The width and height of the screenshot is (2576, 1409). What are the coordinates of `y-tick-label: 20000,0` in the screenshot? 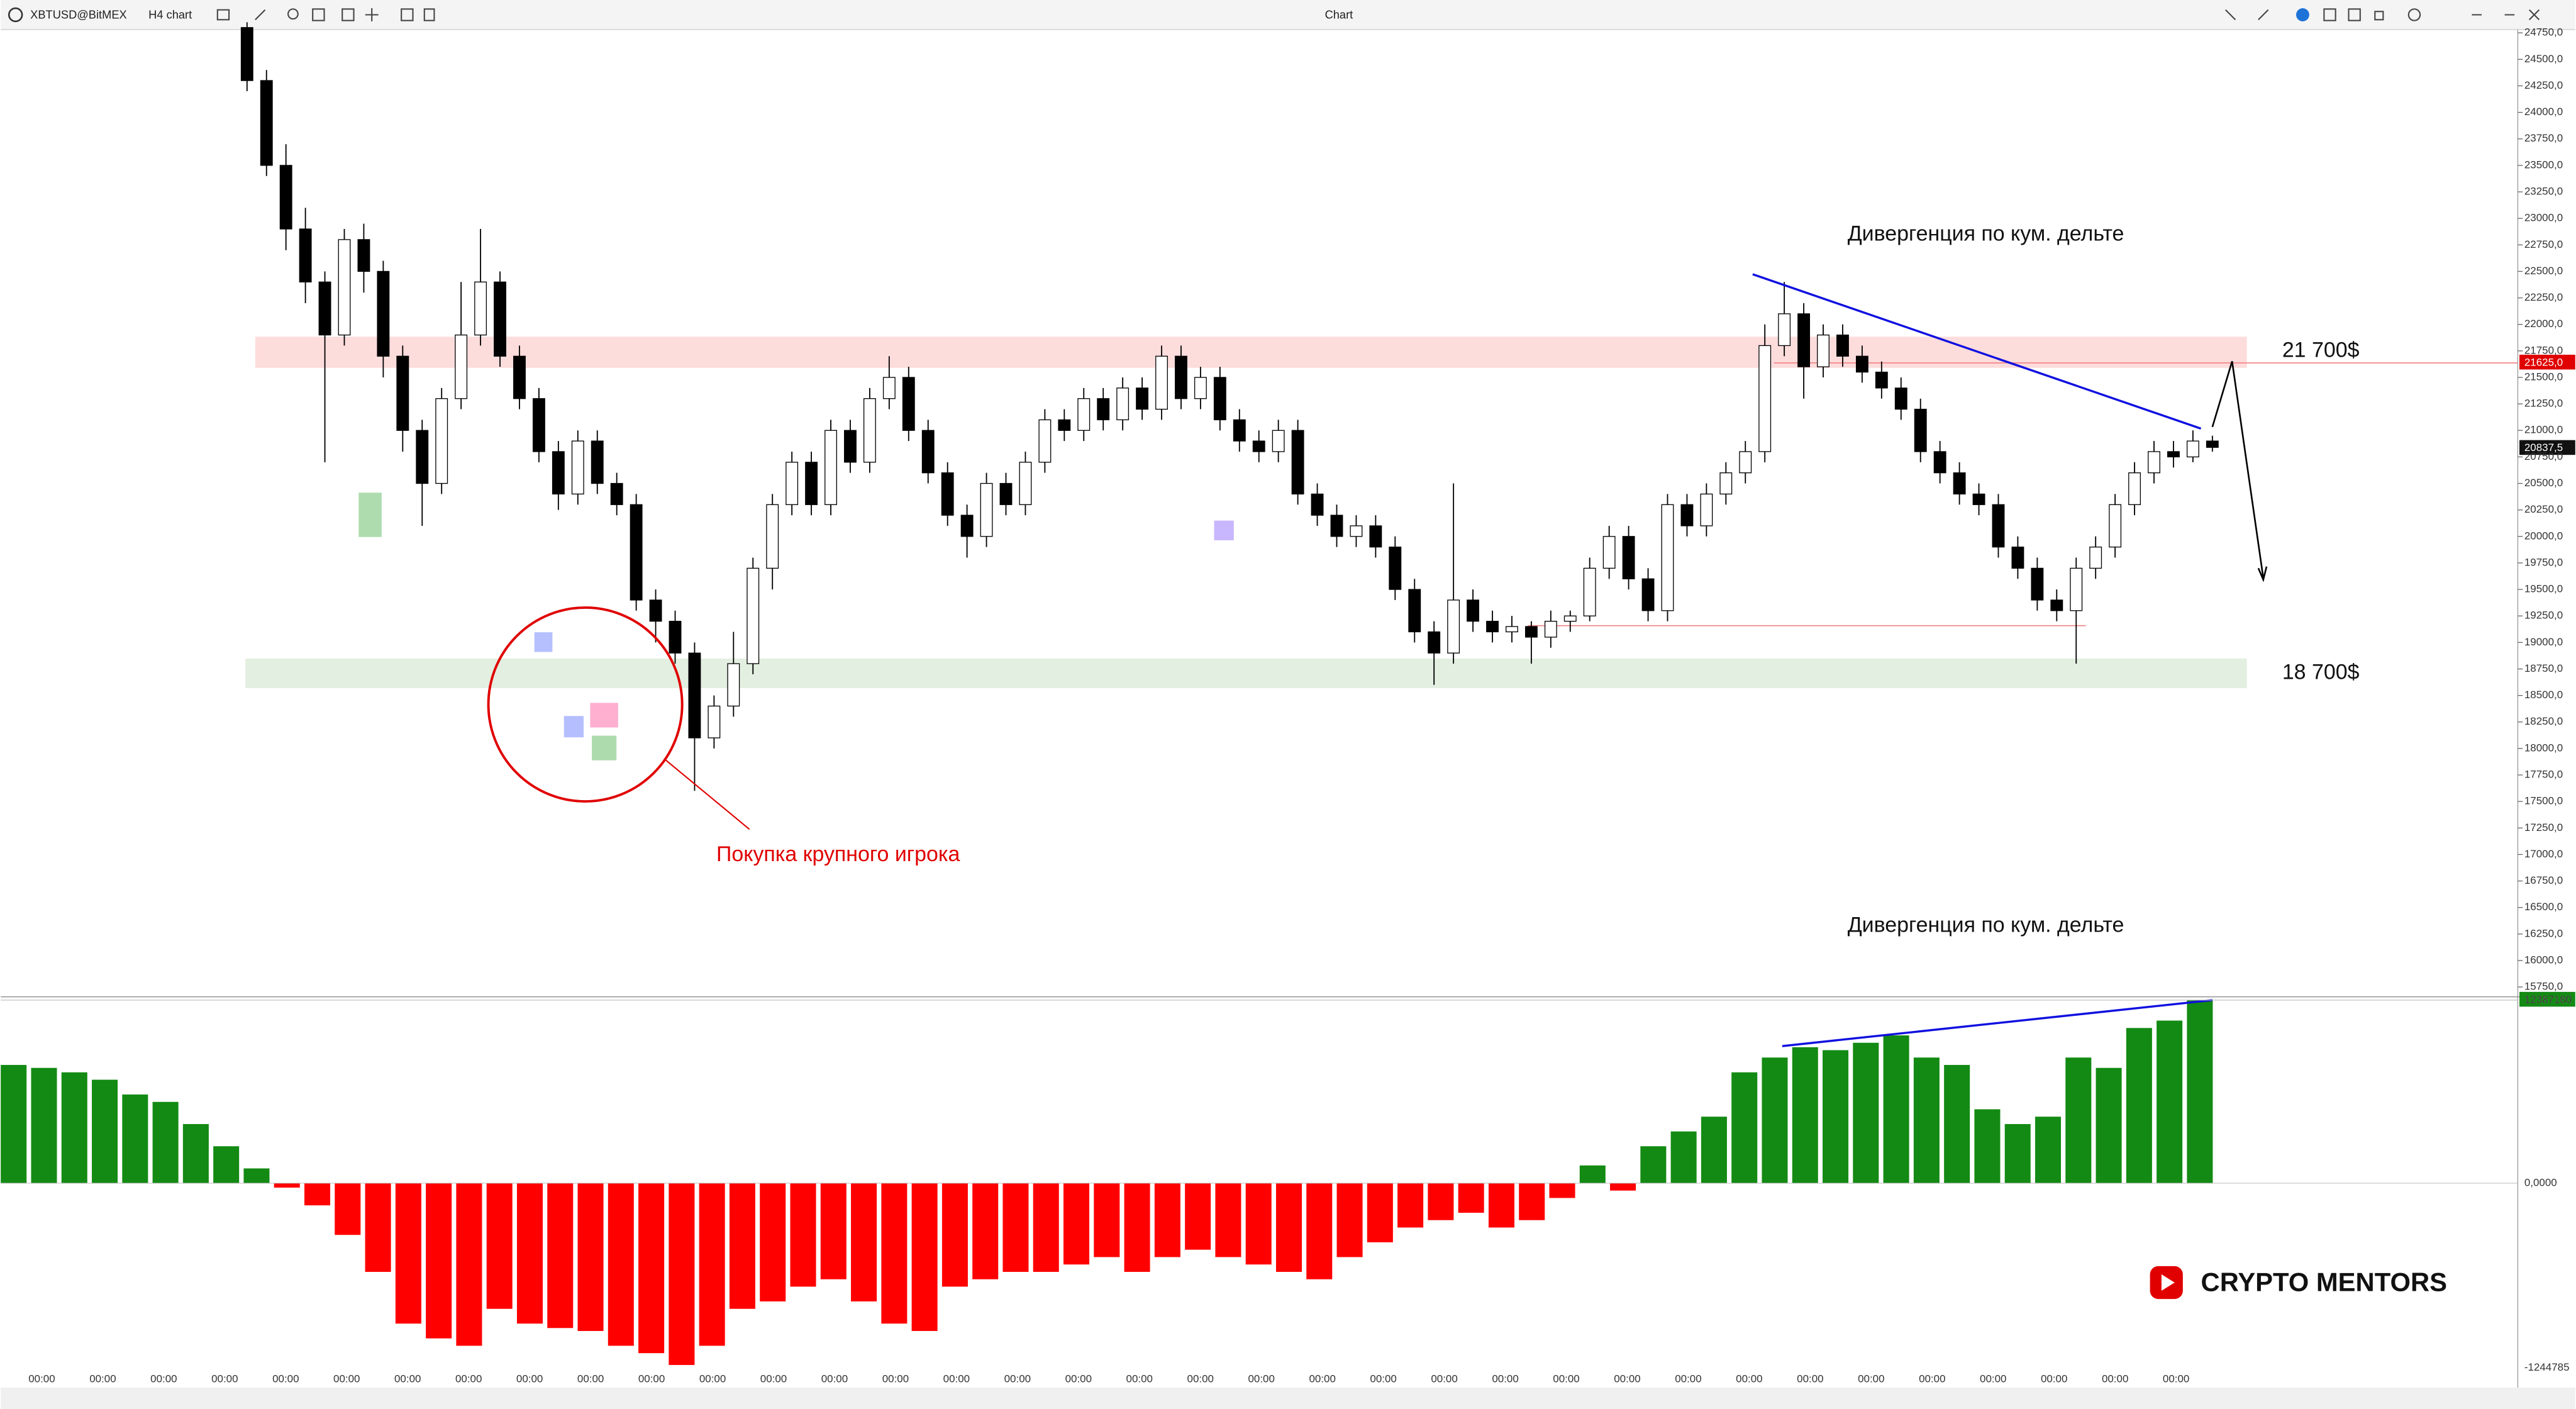 It's located at (2543, 536).